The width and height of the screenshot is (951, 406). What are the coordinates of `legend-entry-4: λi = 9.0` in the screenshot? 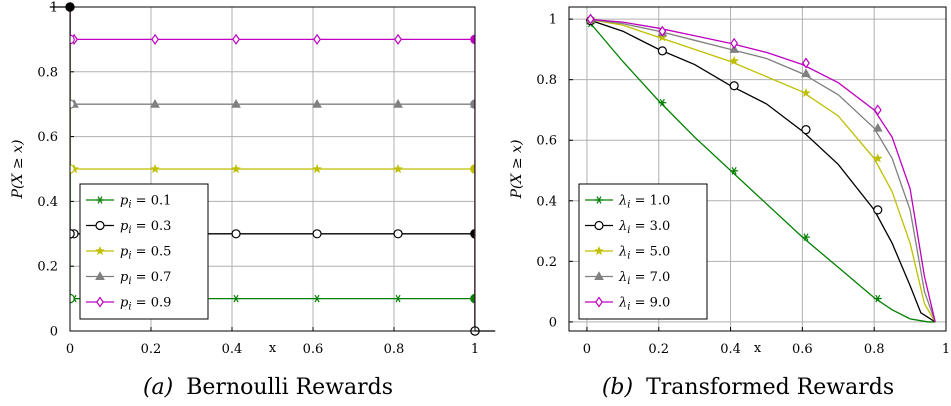 It's located at (627, 304).